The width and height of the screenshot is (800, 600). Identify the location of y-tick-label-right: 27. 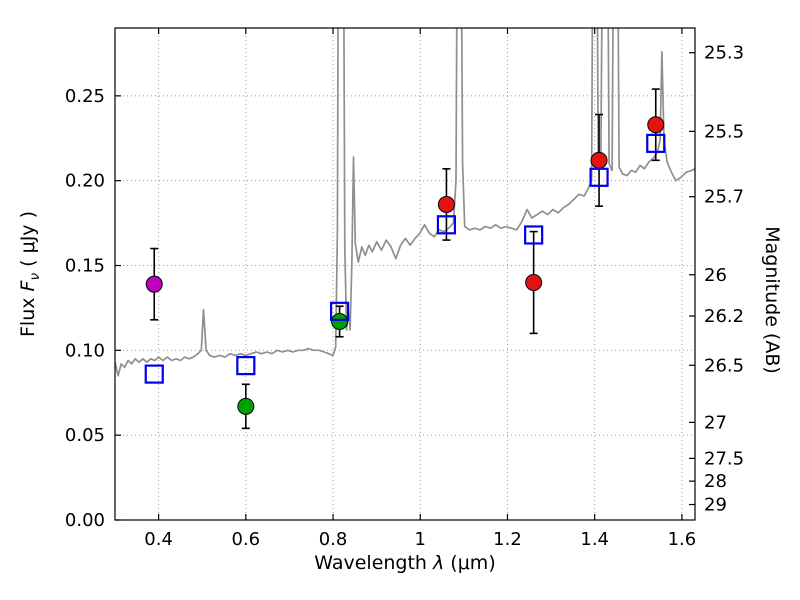
(715, 422).